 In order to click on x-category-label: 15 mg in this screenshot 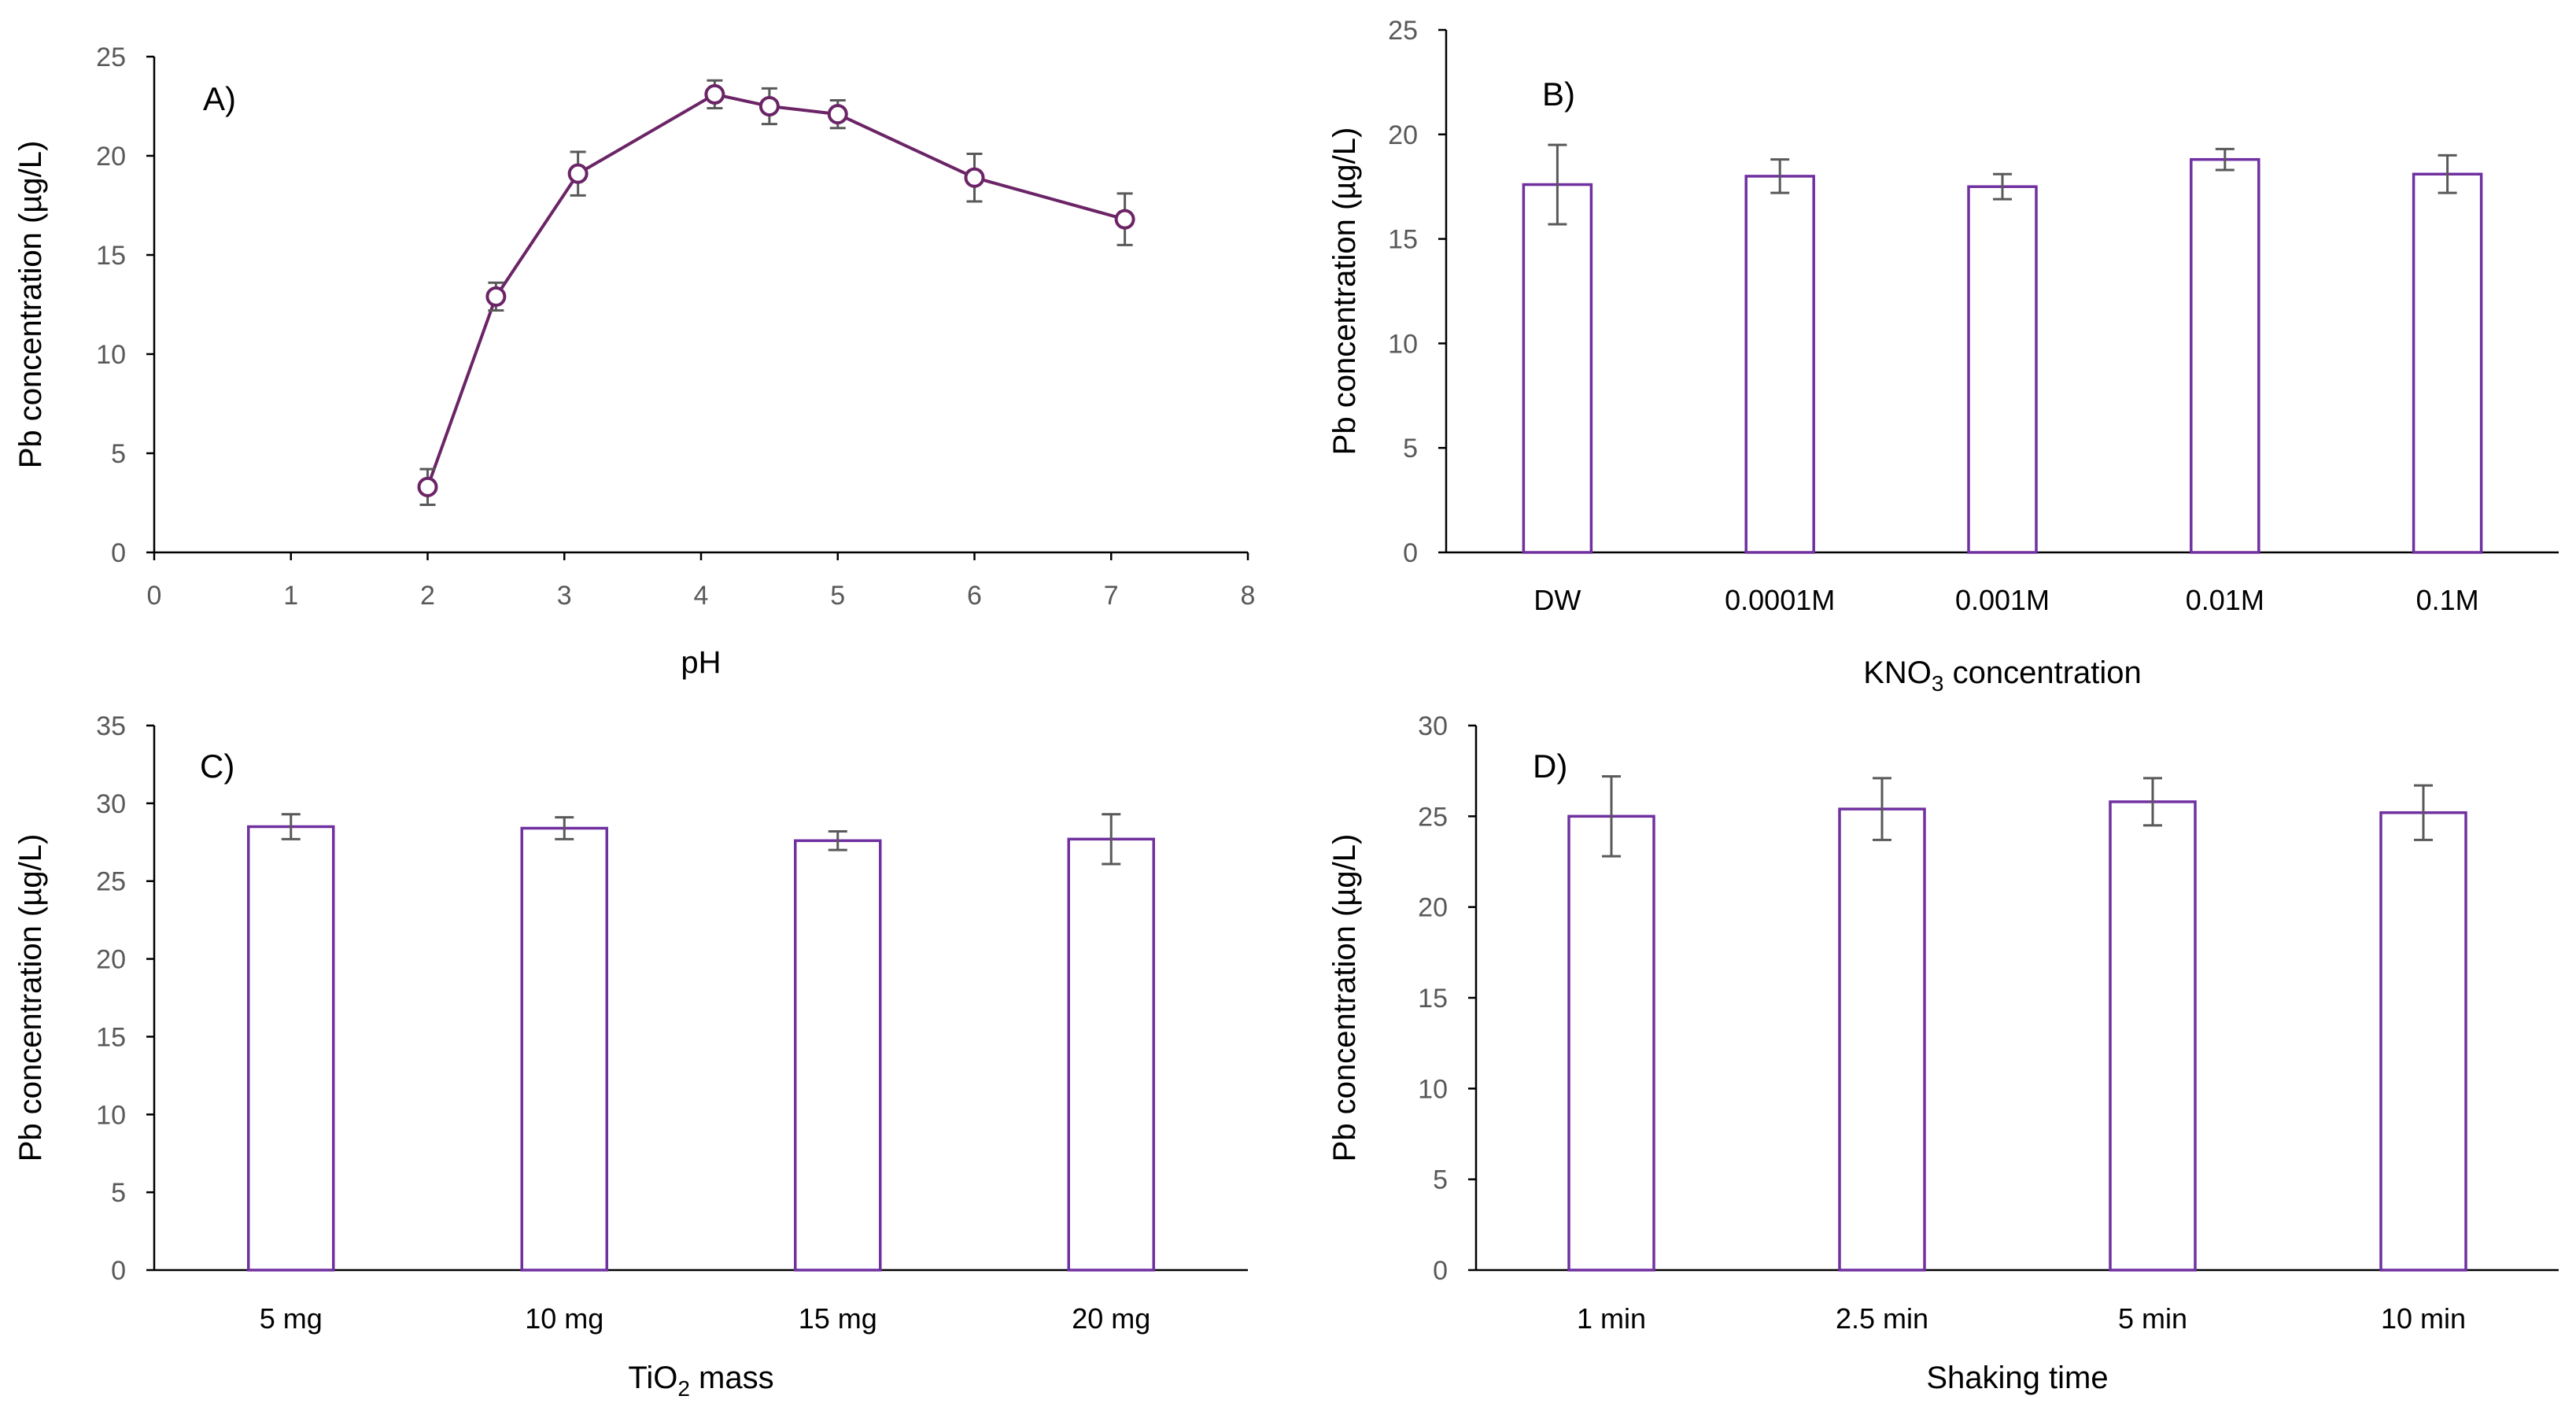, I will do `click(838, 1318)`.